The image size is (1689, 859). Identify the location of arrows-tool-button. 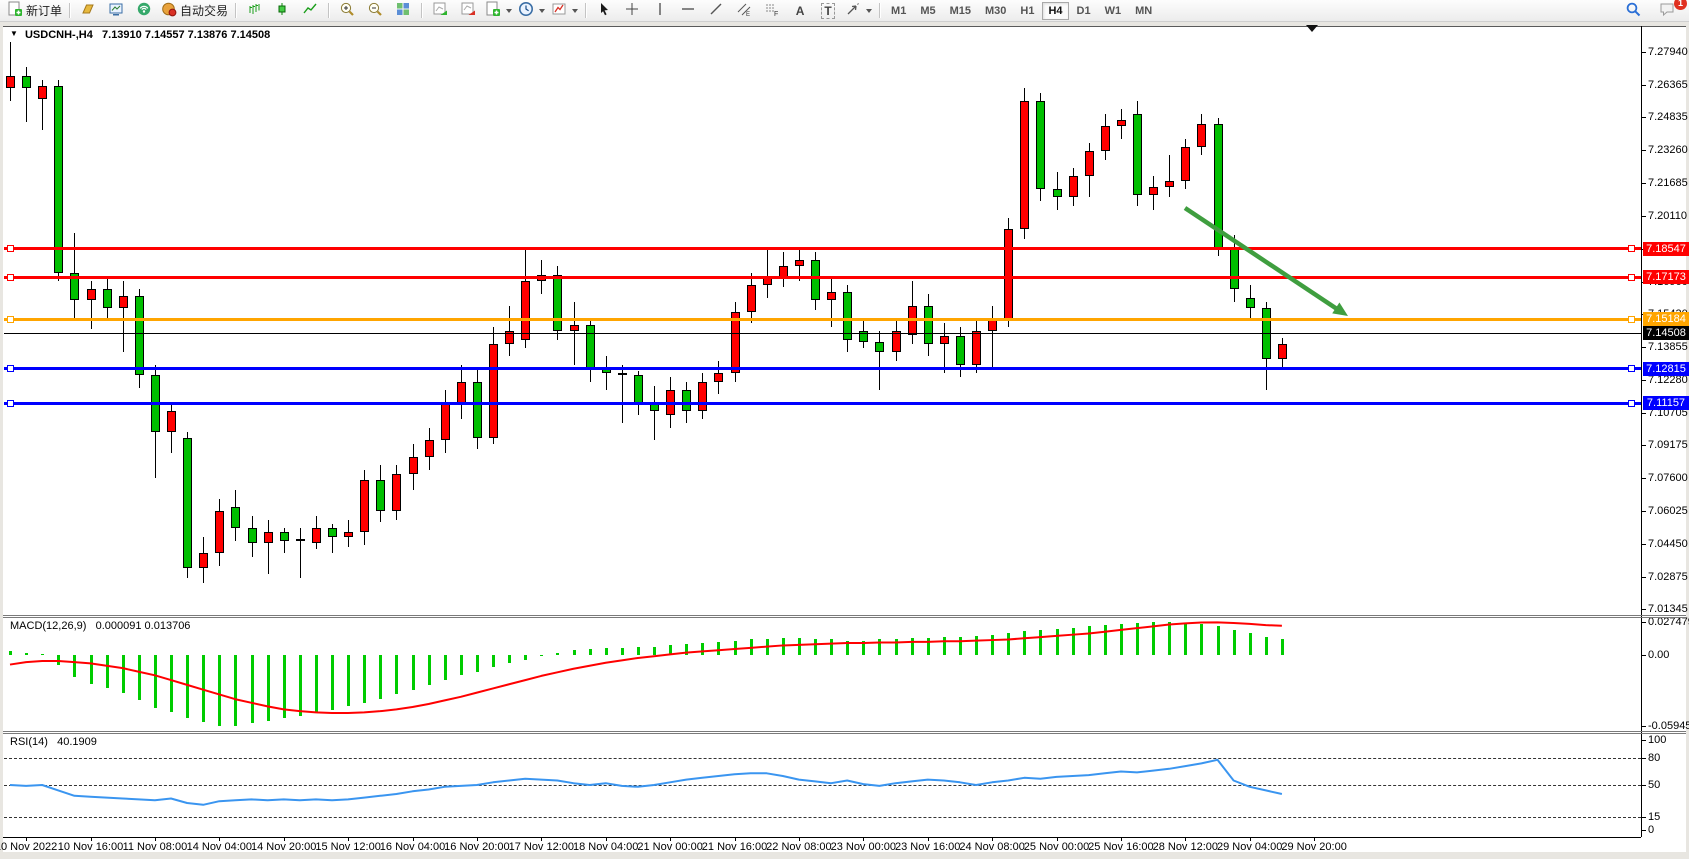
(858, 11).